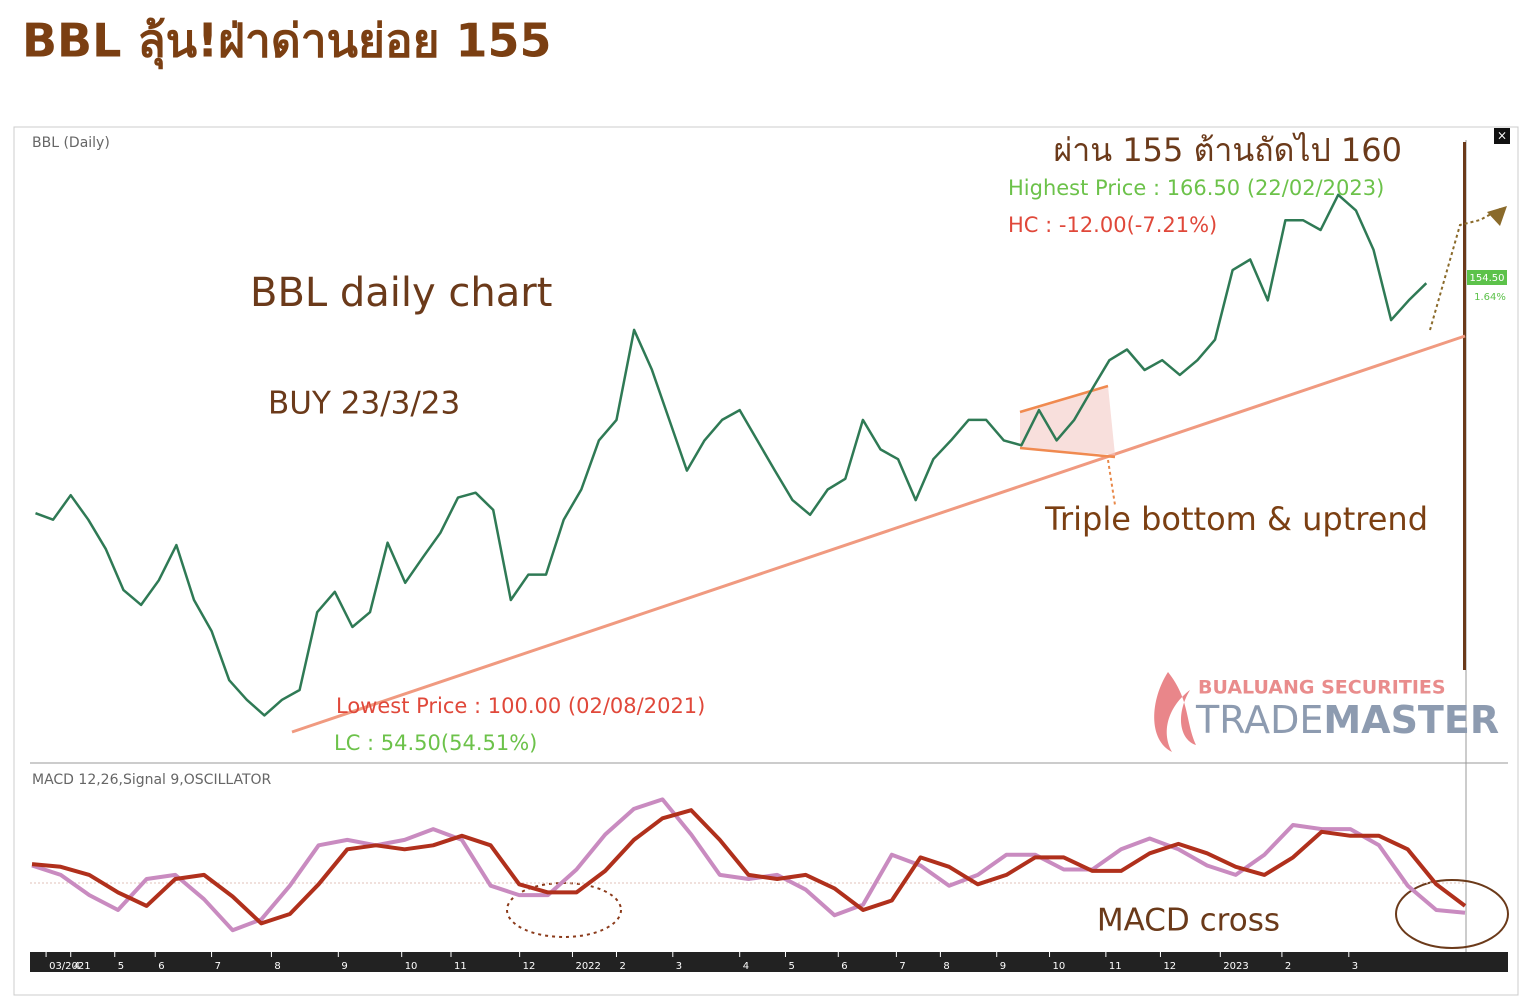 This screenshot has width=1532, height=1002. Describe the element at coordinates (1452, 914) in the screenshot. I see `macd-circle` at that location.